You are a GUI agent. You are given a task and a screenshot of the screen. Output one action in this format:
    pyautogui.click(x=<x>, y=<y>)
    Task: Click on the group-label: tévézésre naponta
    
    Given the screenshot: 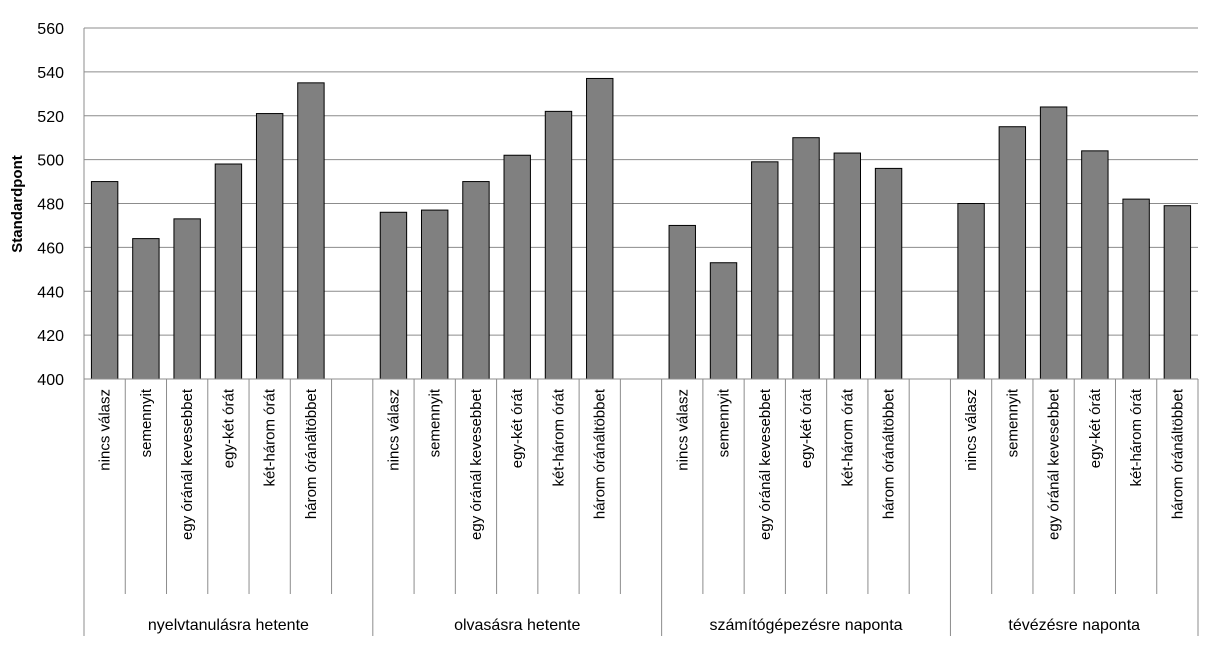 What is the action you would take?
    pyautogui.click(x=1074, y=625)
    